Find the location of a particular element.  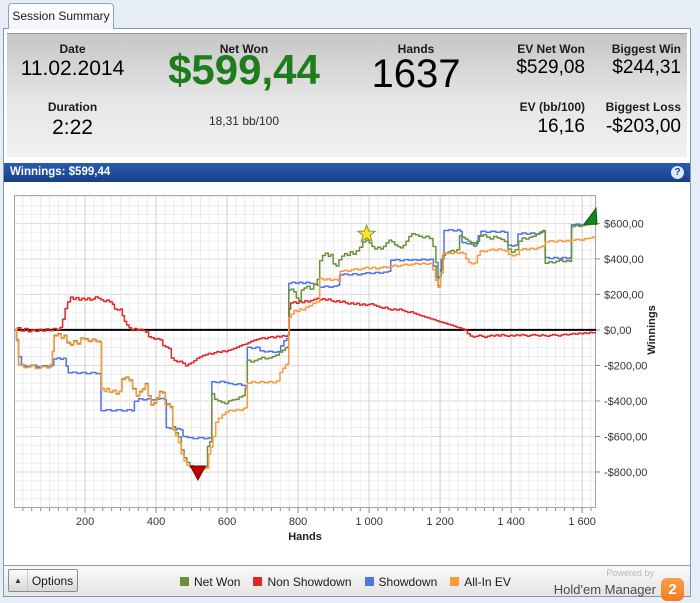

tab-session-summary: Session Summary is located at coordinates (61, 16).